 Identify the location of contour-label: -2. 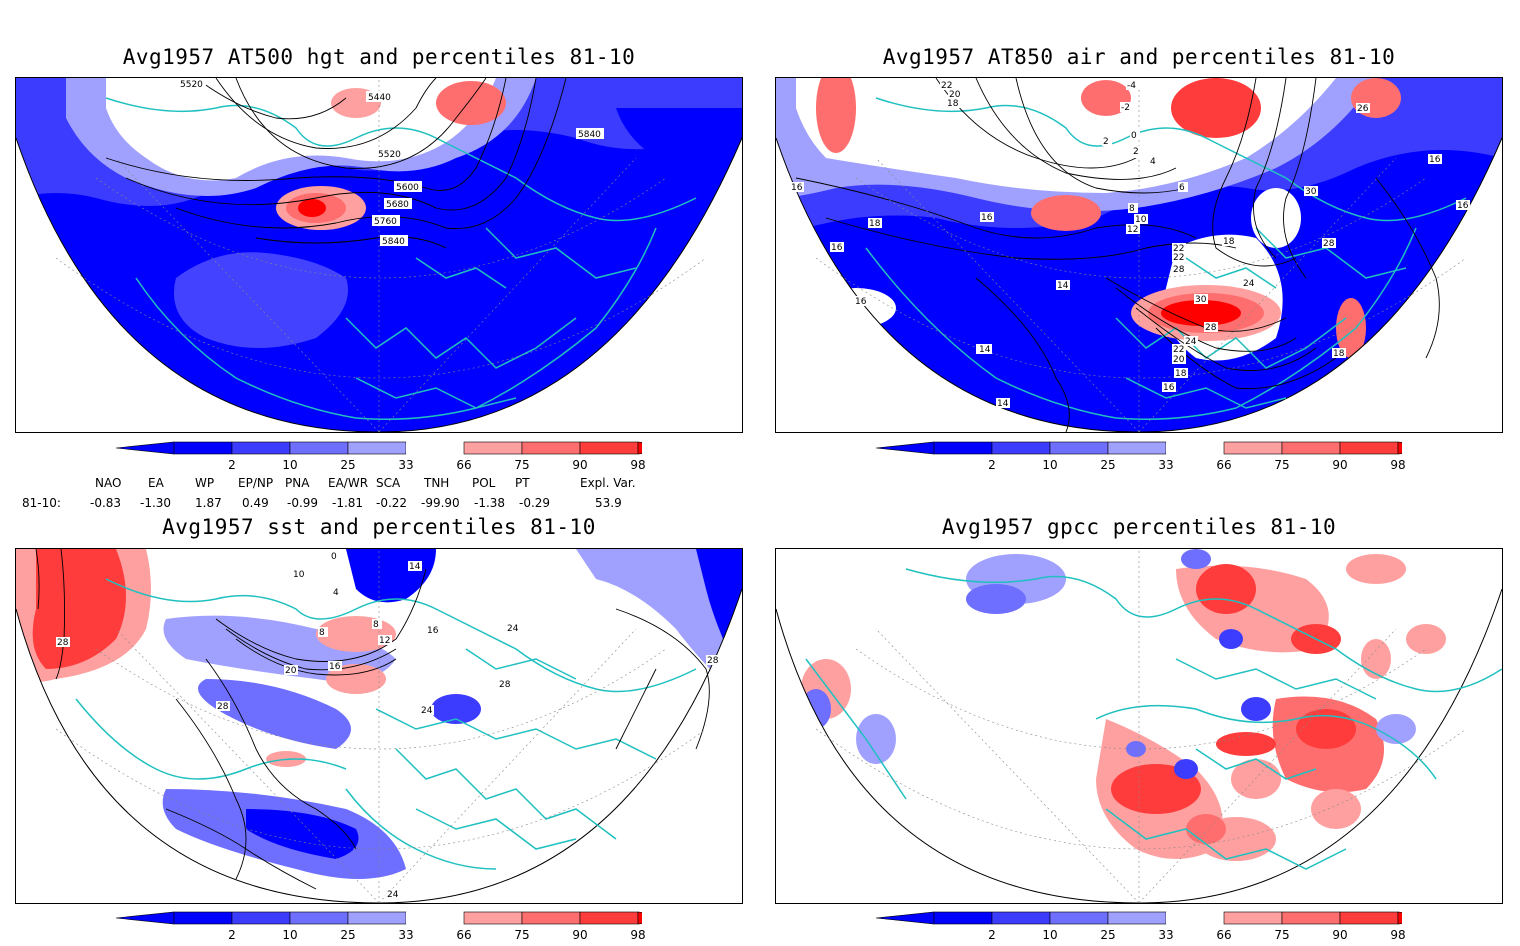
(1125, 108).